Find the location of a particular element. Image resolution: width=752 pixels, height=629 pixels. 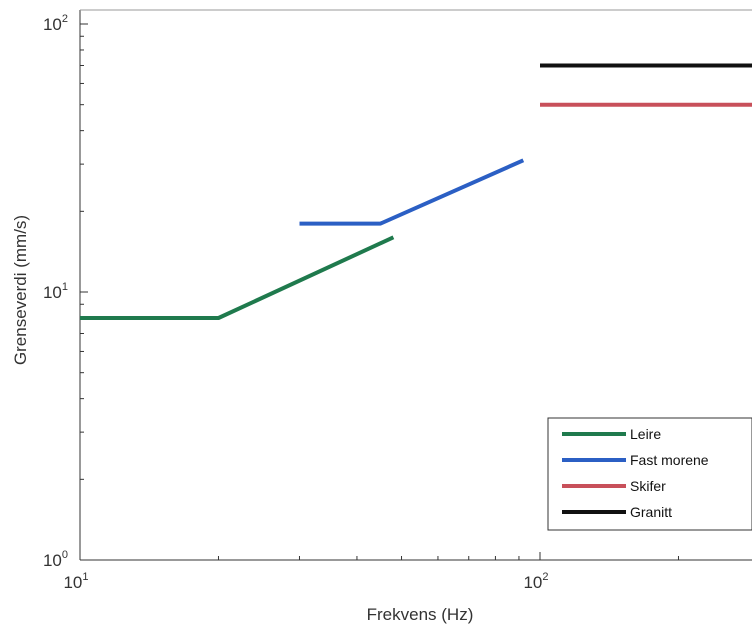

x-tick-label: 10¹ is located at coordinates (75, 581).